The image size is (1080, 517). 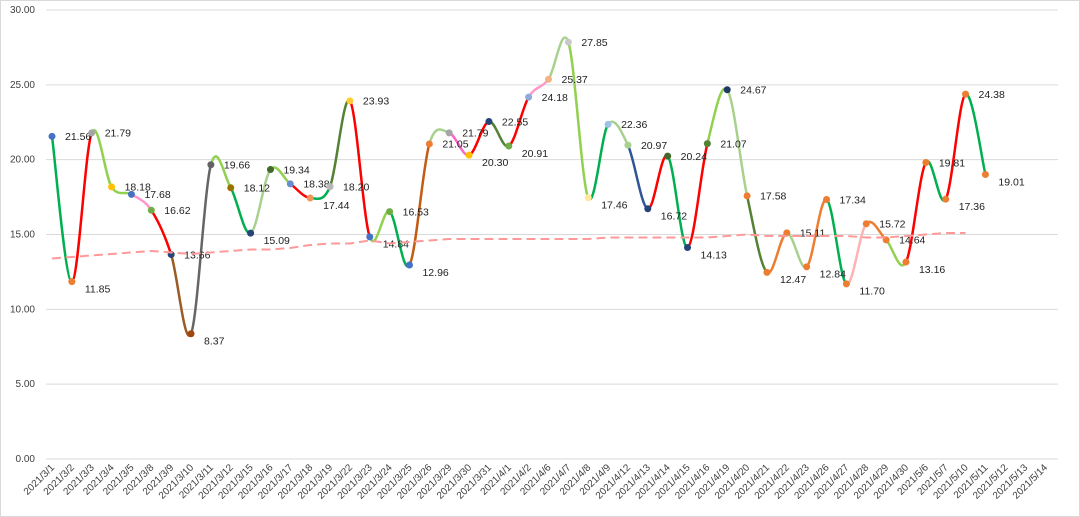 What do you see at coordinates (952, 163) in the screenshot?
I see `data-label: 19.81` at bounding box center [952, 163].